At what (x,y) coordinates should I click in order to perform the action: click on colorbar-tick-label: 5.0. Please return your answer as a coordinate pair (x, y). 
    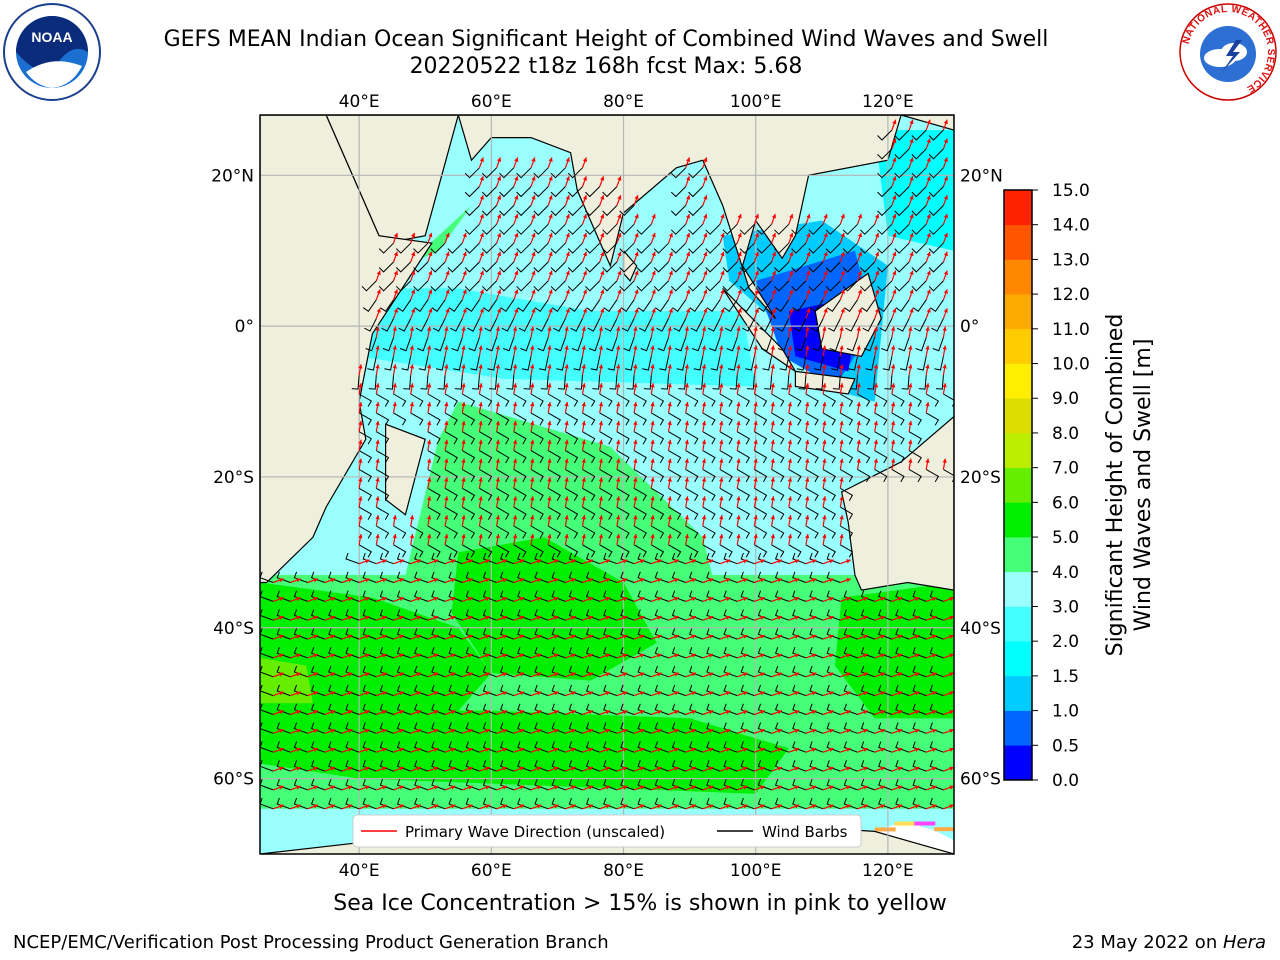
    Looking at the image, I should click on (1065, 538).